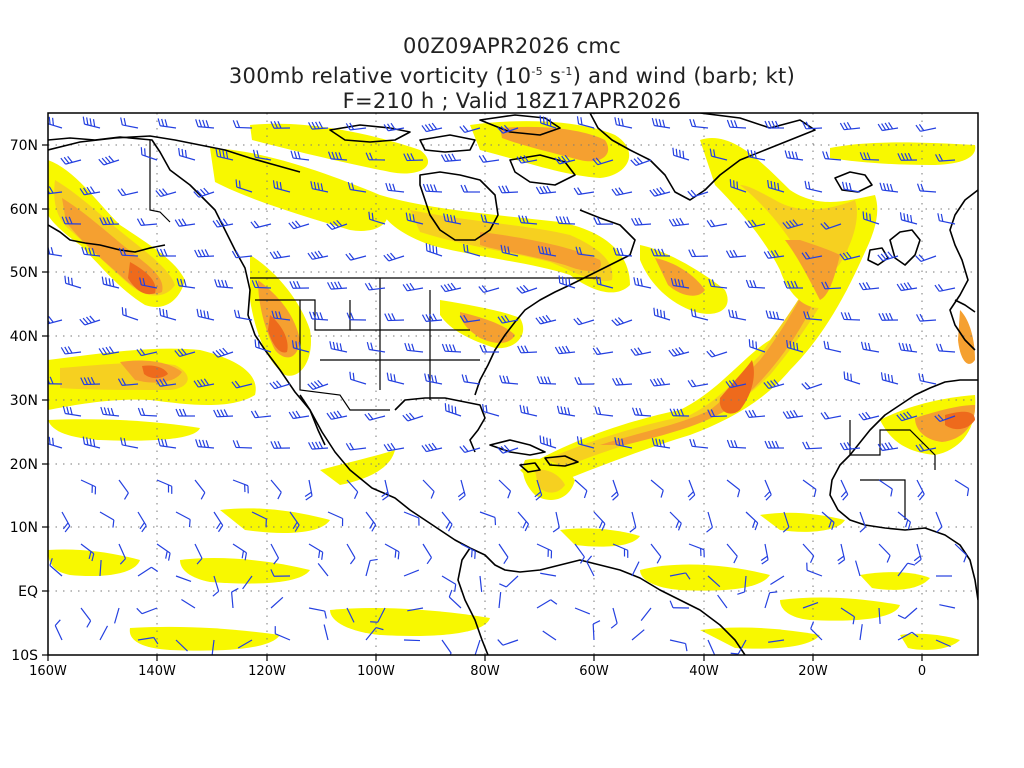  Describe the element at coordinates (48, 671) in the screenshot. I see `lon-label-160w: 160W` at that location.